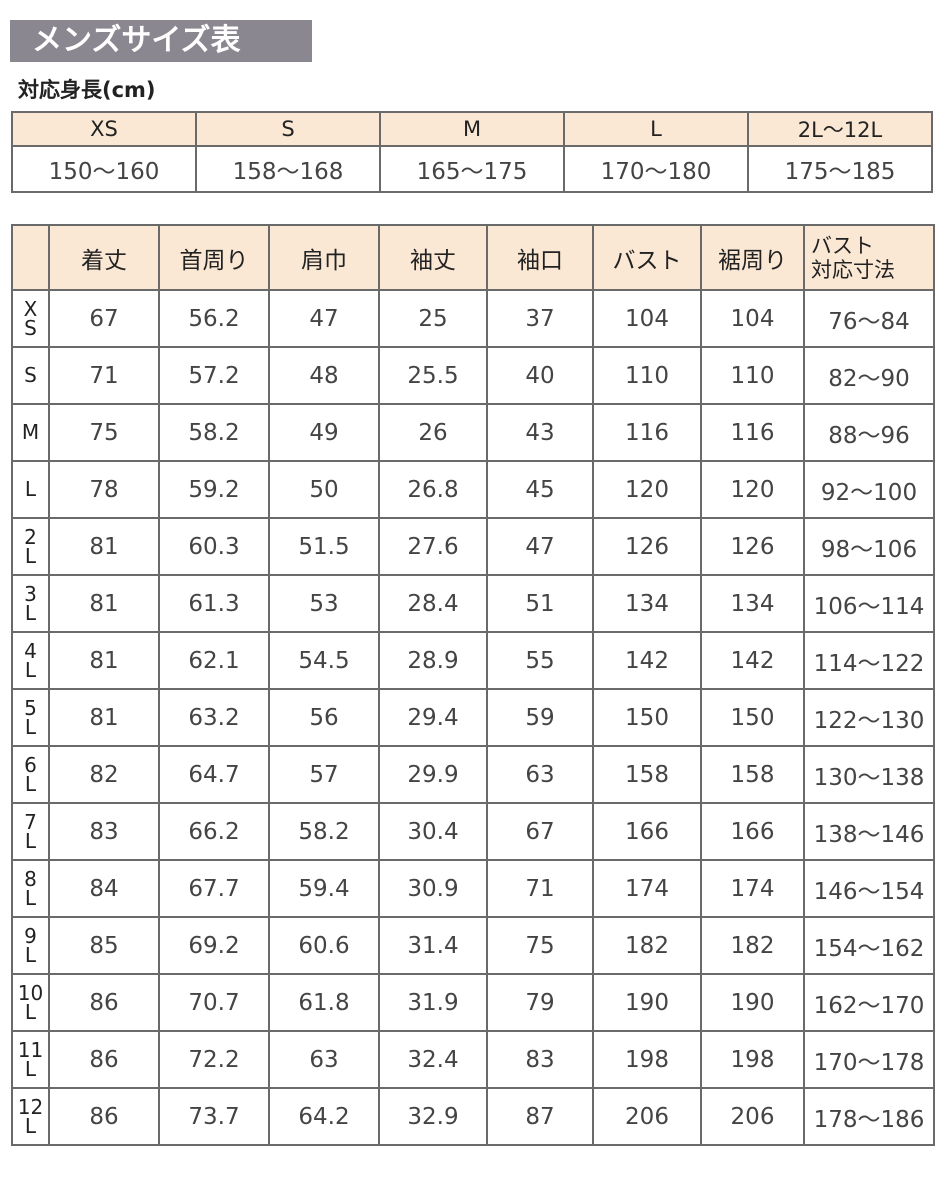 Image resolution: width=940 pixels, height=1200 pixels. I want to click on measurement-cell: 56, so click(324, 717).